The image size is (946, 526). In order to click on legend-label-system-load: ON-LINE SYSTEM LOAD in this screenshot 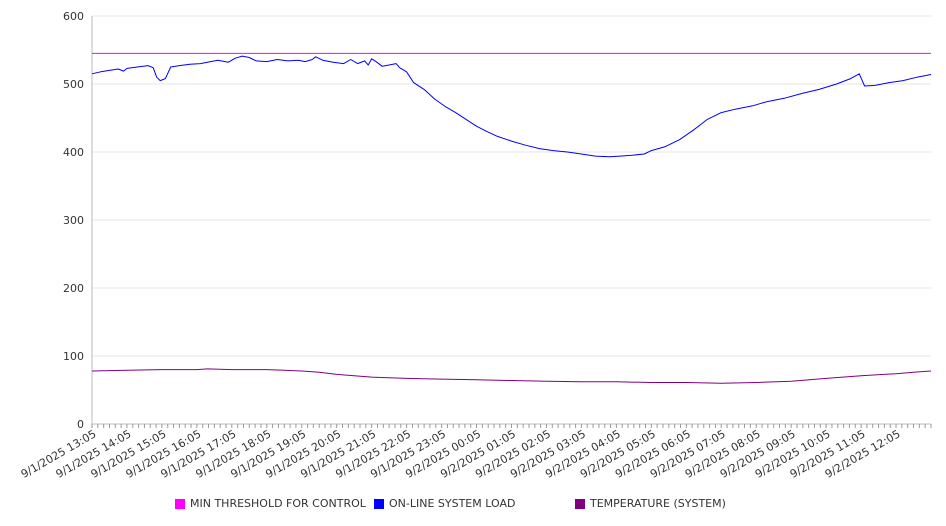, I will do `click(452, 503)`.